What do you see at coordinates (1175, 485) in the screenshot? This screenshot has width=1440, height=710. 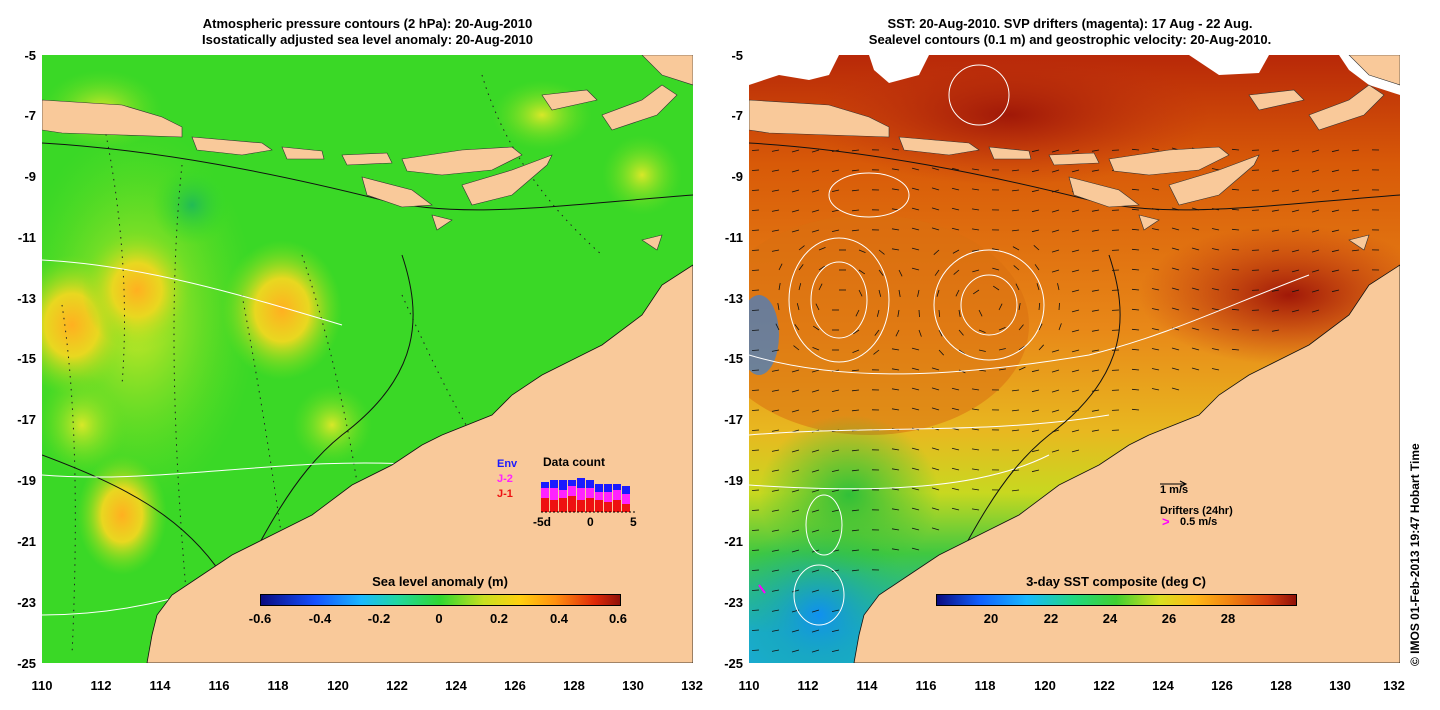 I see `velocity-scale-arrow` at bounding box center [1175, 485].